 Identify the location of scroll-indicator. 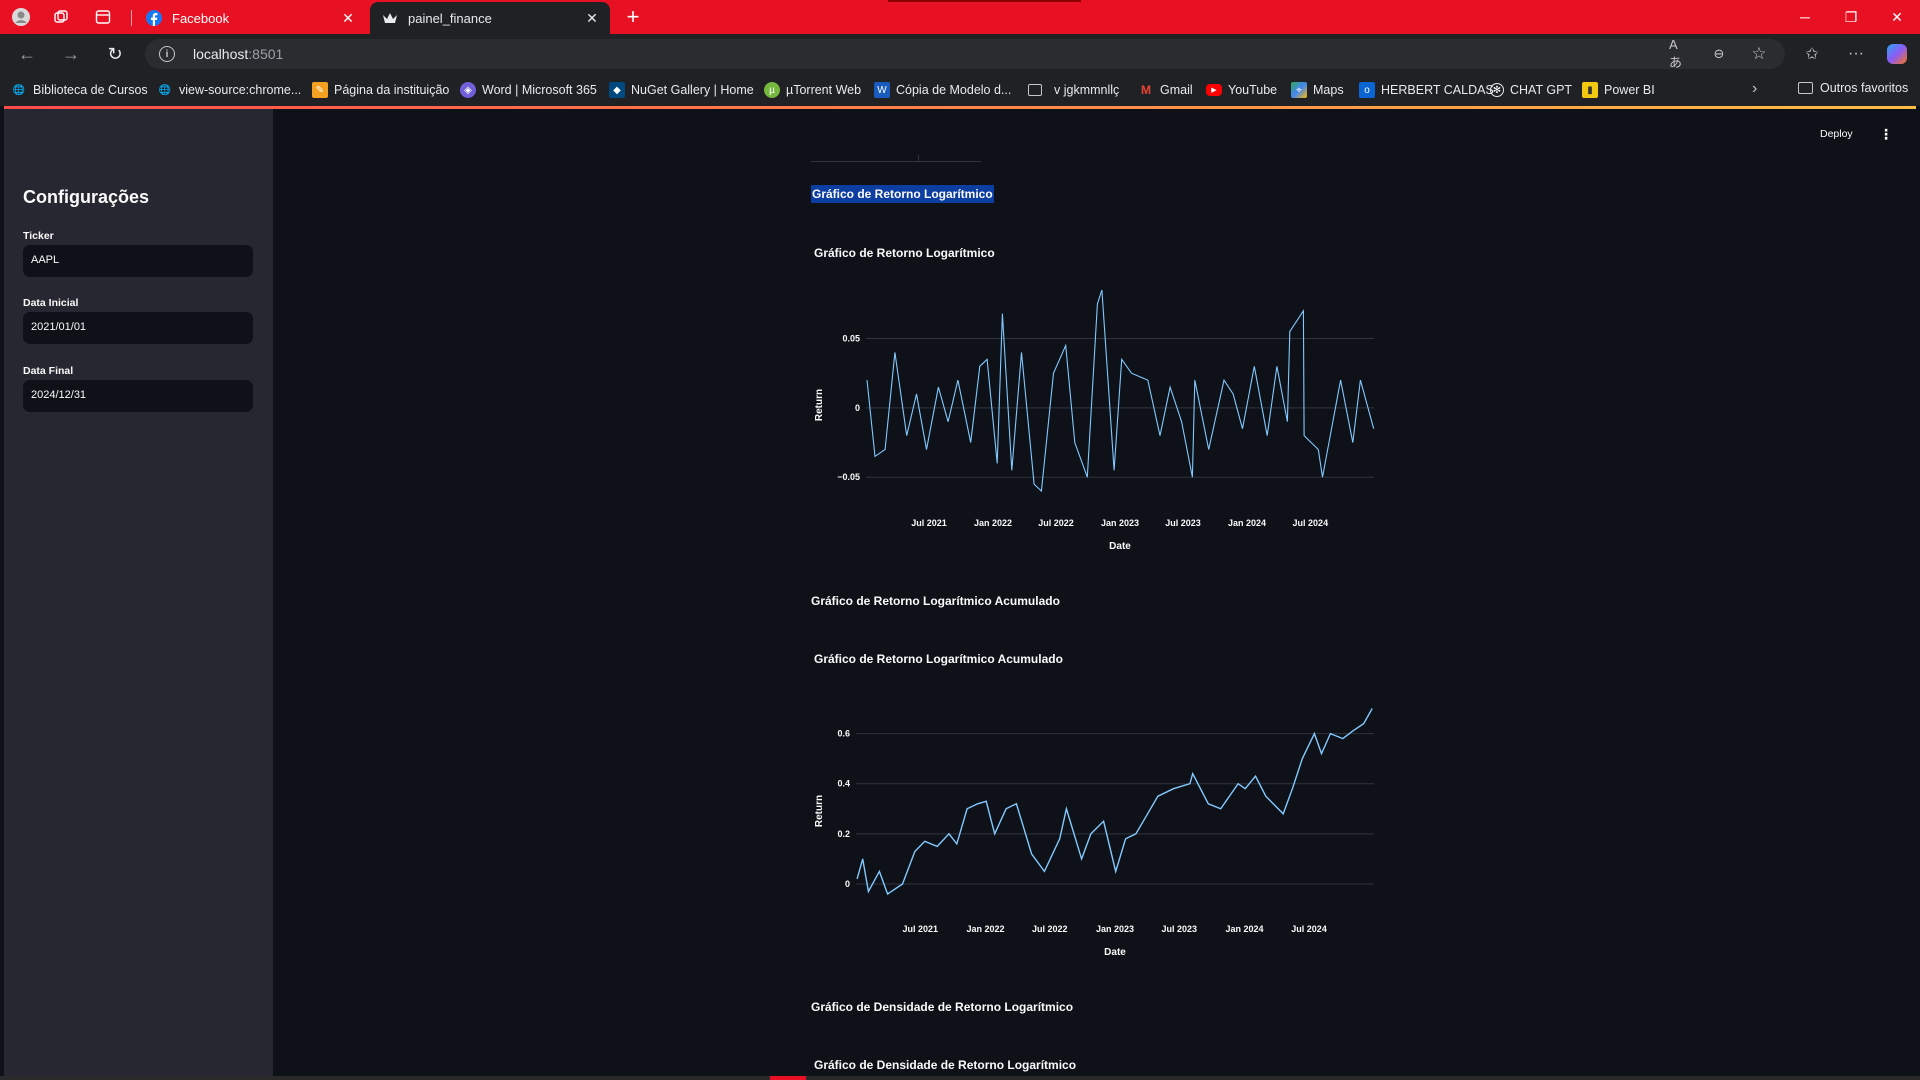
(788, 1078).